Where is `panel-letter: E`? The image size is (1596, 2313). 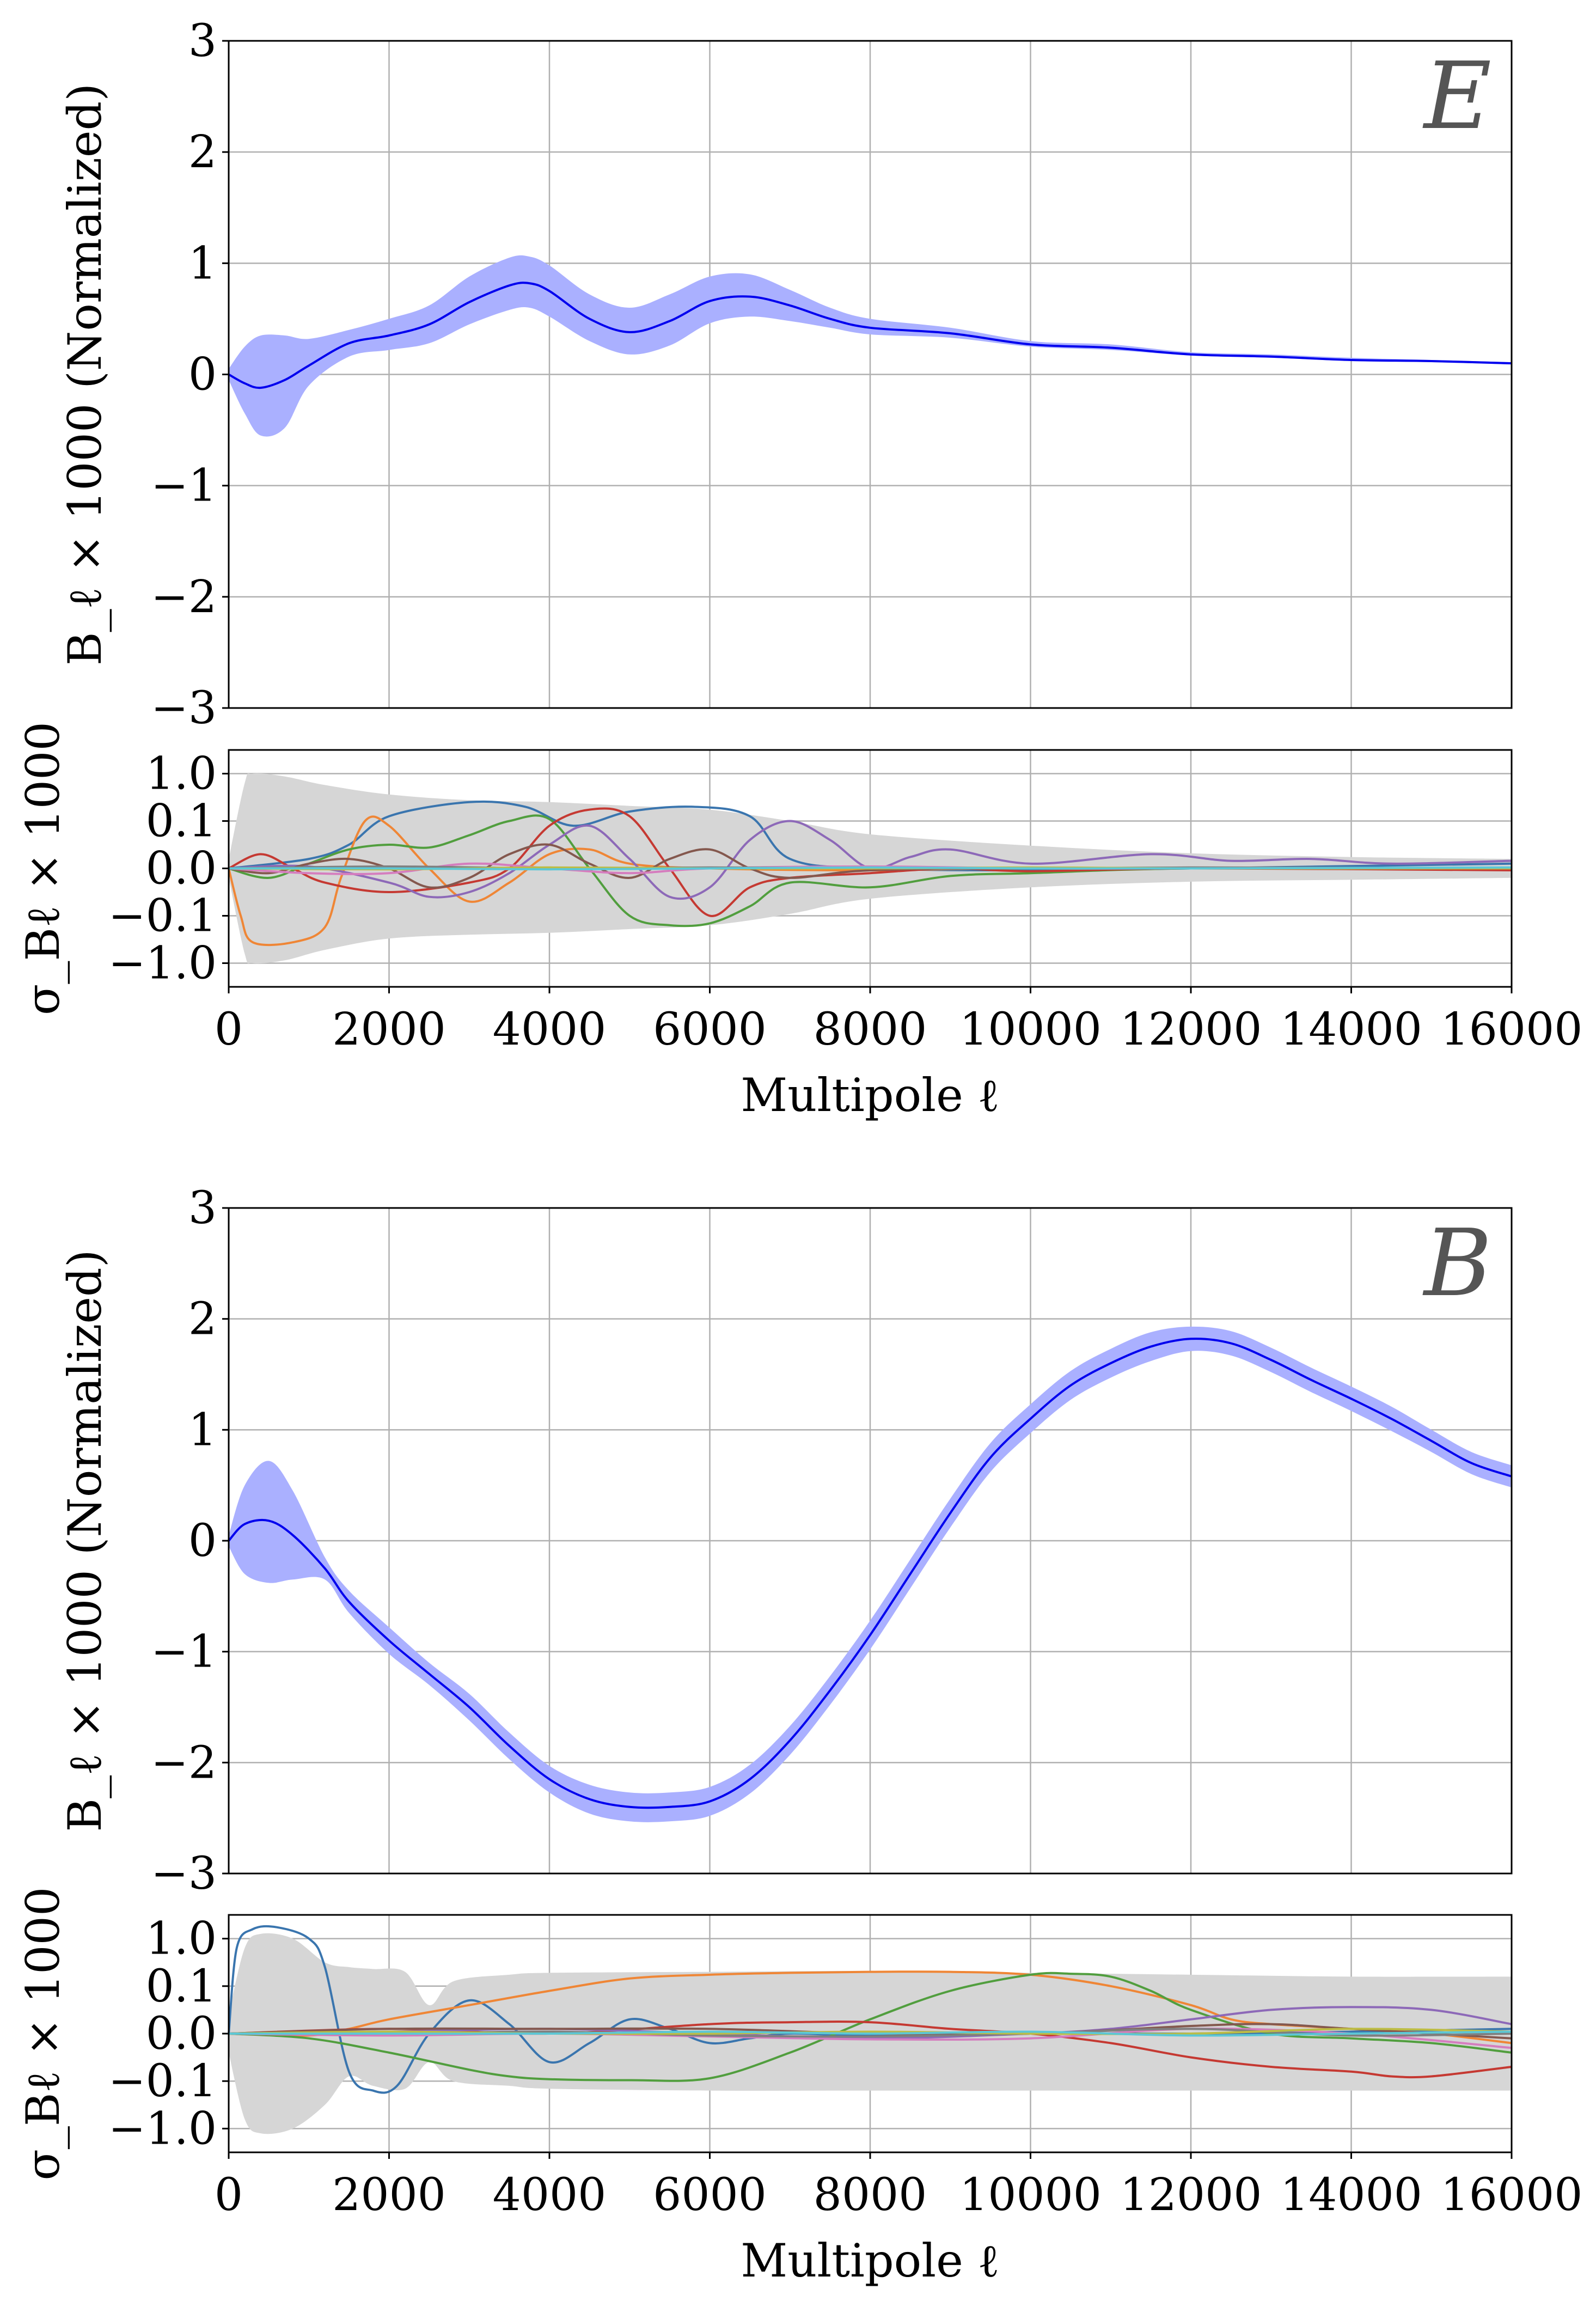 panel-letter: E is located at coordinates (1456, 96).